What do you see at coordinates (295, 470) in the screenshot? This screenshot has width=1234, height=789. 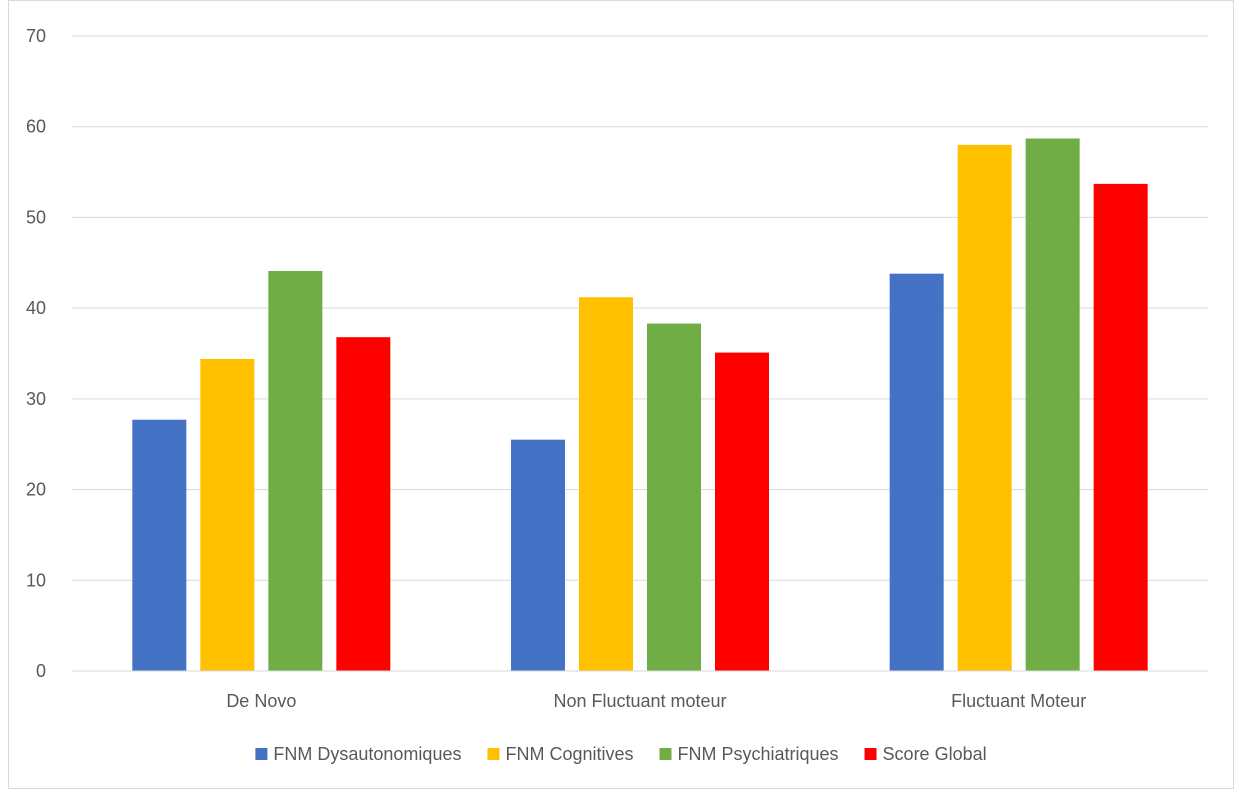 I see `bar-fnm-psychiatriques-de-novo` at bounding box center [295, 470].